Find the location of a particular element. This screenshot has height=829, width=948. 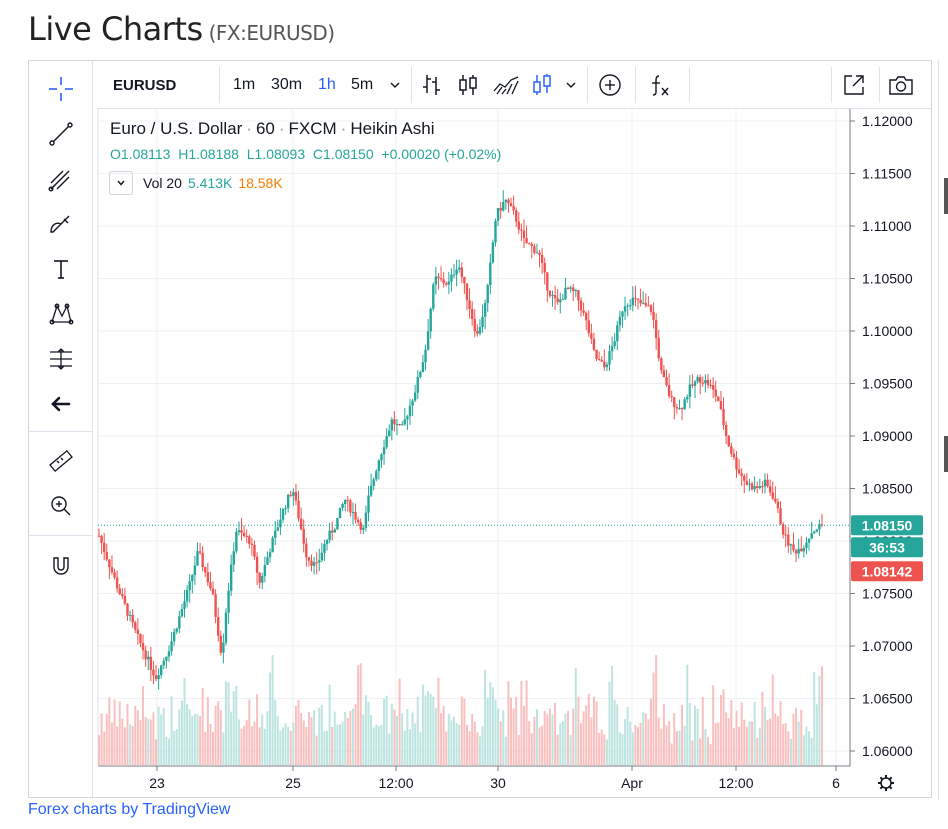

interval-1h: 1h is located at coordinates (327, 84).